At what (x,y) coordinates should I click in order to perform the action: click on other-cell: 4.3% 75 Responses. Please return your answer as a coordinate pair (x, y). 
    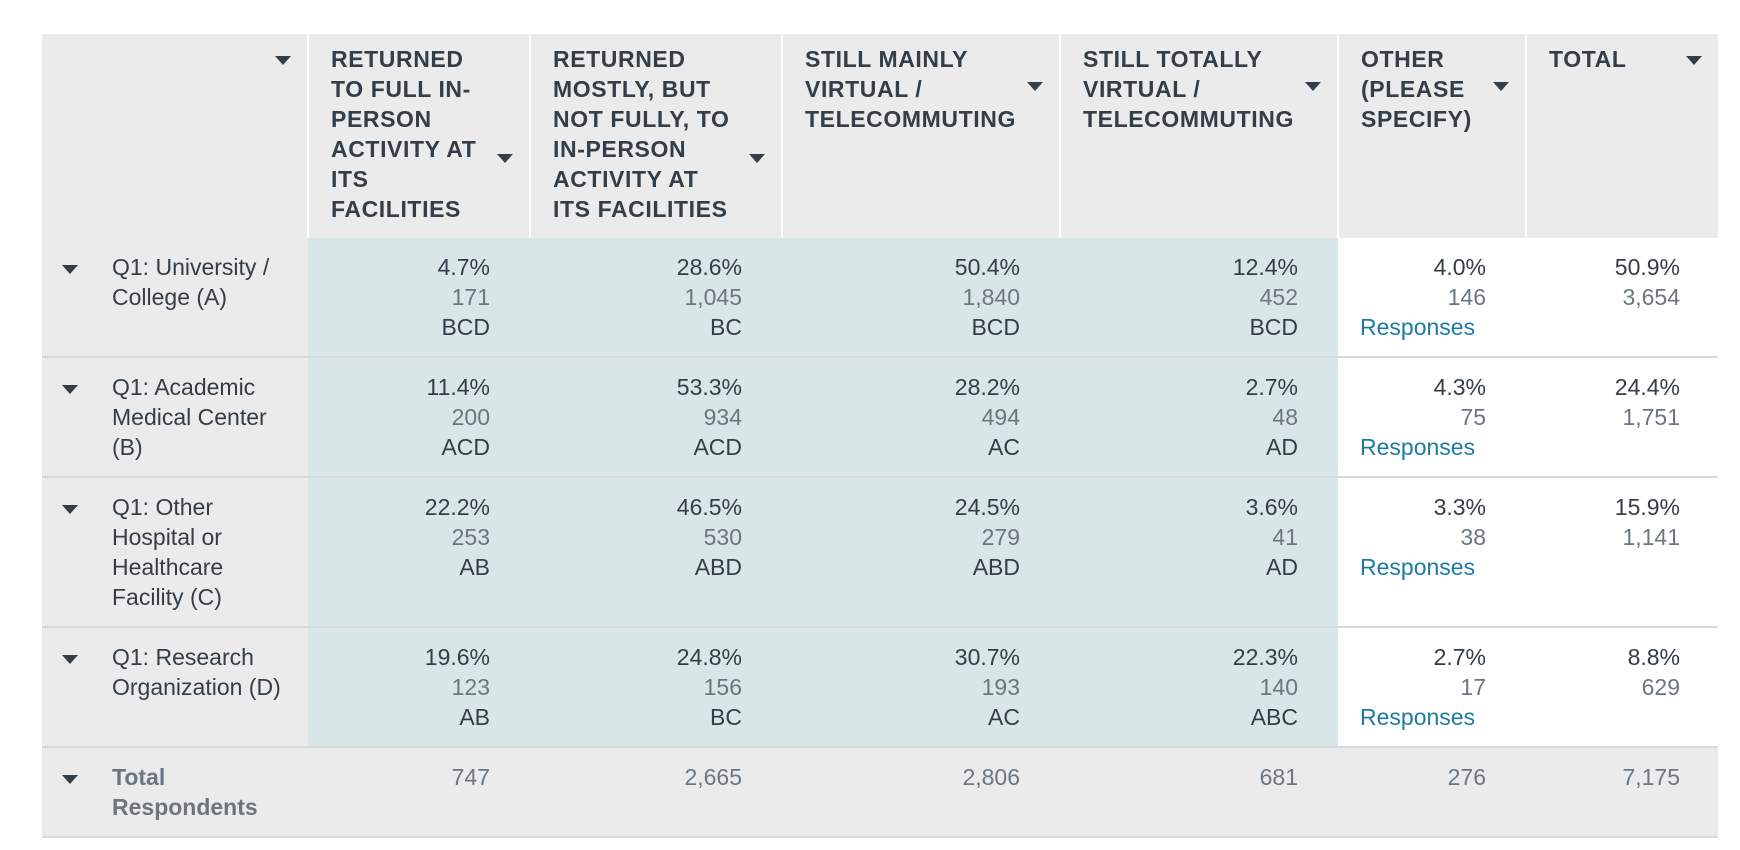
    Looking at the image, I should click on (1432, 417).